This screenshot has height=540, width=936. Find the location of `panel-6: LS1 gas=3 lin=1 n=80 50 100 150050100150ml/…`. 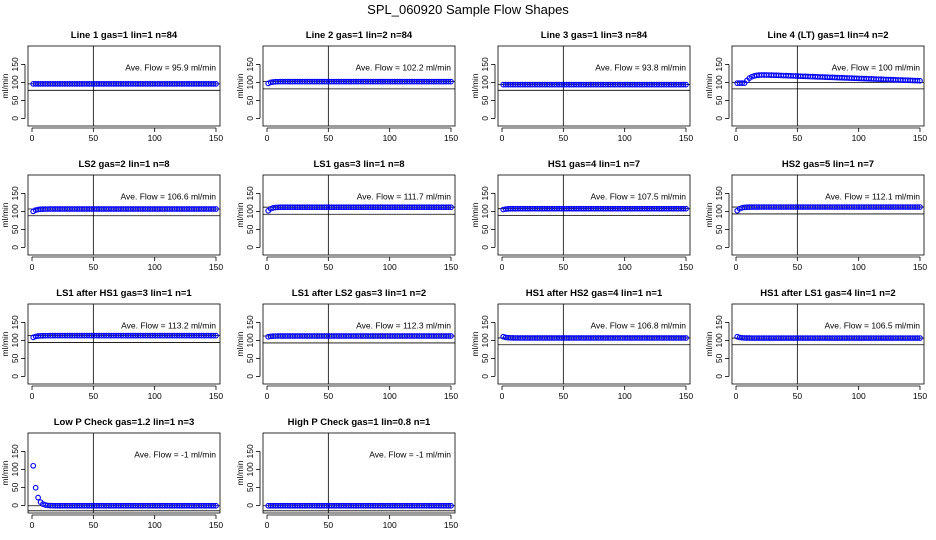

panel-6: LS1 gas=3 lin=1 n=80 50 100 150050100150ml/… is located at coordinates (346, 215).